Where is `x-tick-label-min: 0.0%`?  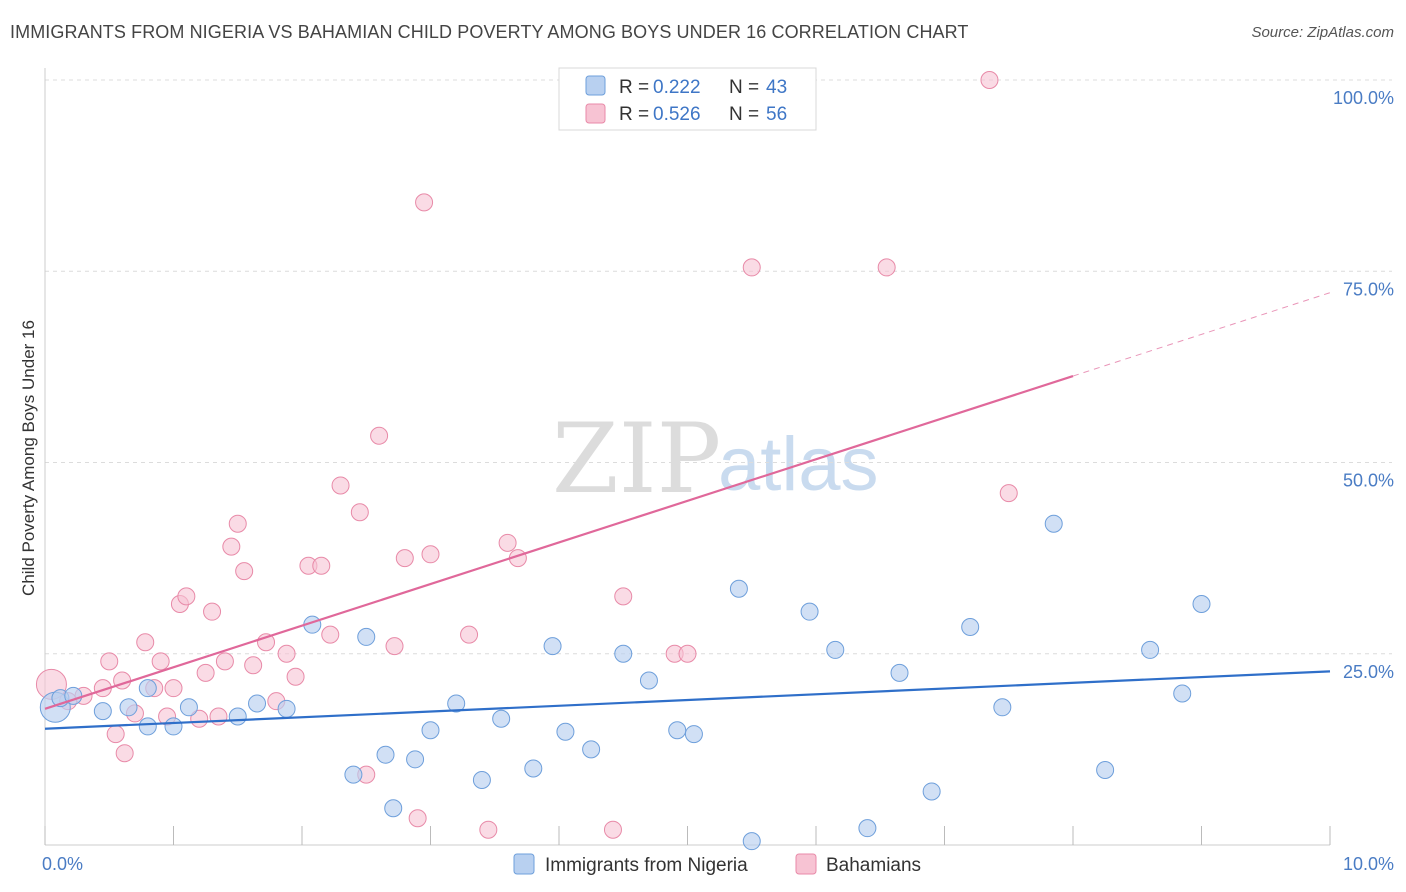 x-tick-label-min: 0.0% is located at coordinates (62, 864).